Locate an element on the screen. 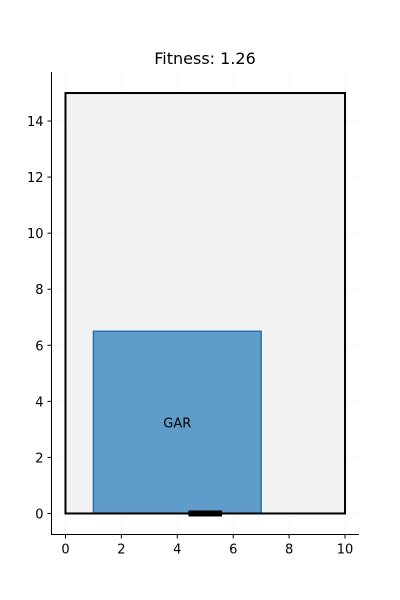 The width and height of the screenshot is (400, 600). x-tick-label: 8 is located at coordinates (289, 550).